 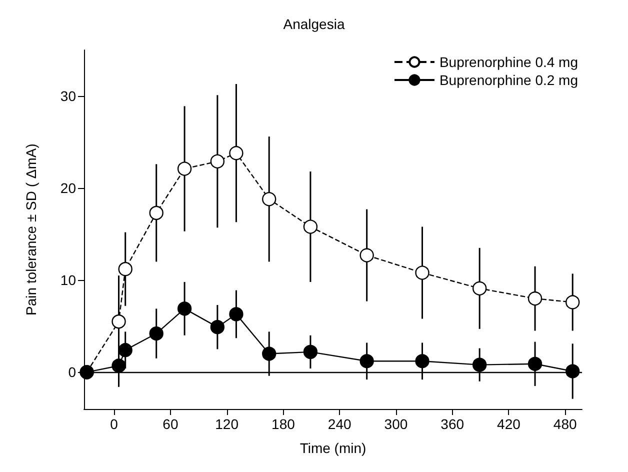 I want to click on chart-title: Analgesia, so click(x=314, y=24).